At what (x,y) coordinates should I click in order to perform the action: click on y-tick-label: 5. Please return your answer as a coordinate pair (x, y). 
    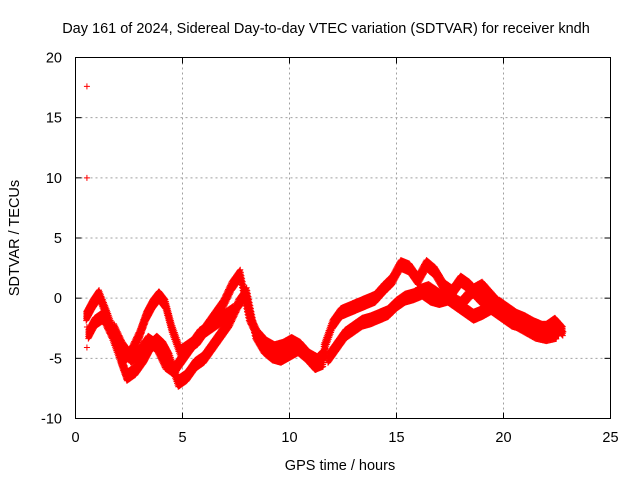
    Looking at the image, I should click on (58, 239).